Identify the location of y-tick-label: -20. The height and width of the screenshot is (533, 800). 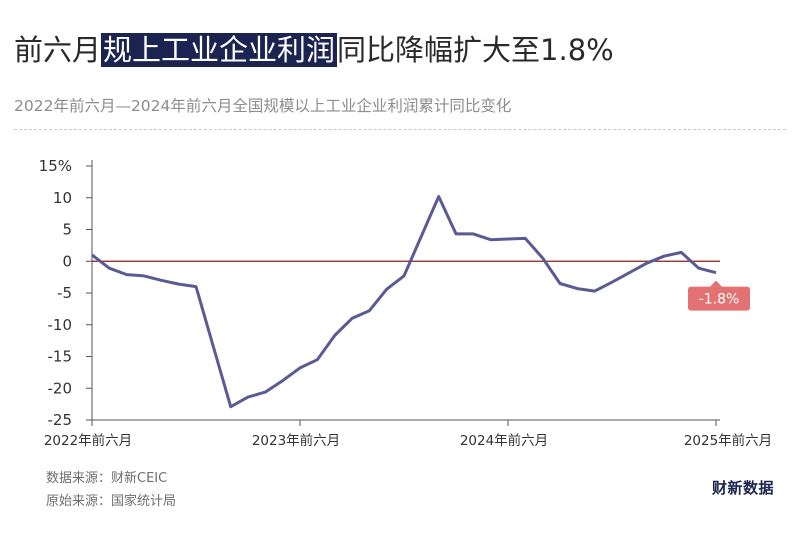
(60, 388).